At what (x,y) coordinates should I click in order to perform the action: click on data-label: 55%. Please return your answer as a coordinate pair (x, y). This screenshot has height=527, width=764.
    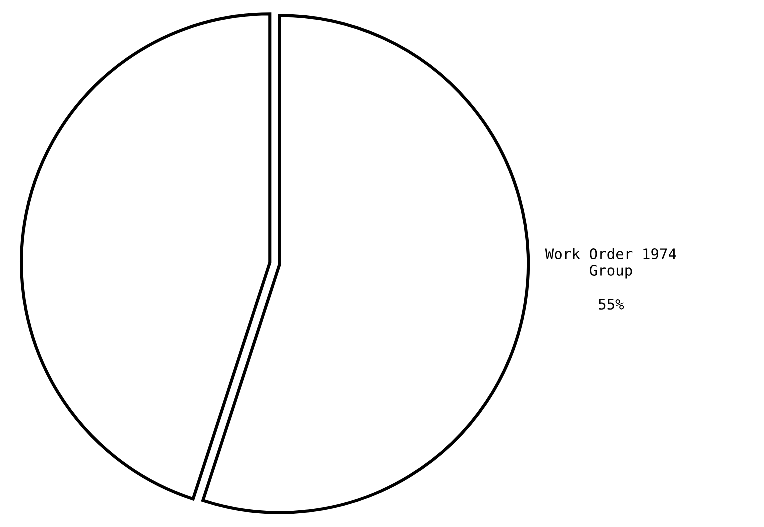
    Looking at the image, I should click on (611, 304).